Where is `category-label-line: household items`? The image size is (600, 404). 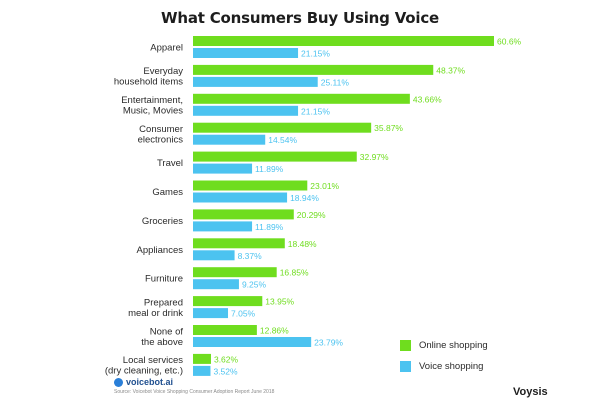 category-label-line: household items is located at coordinates (148, 82).